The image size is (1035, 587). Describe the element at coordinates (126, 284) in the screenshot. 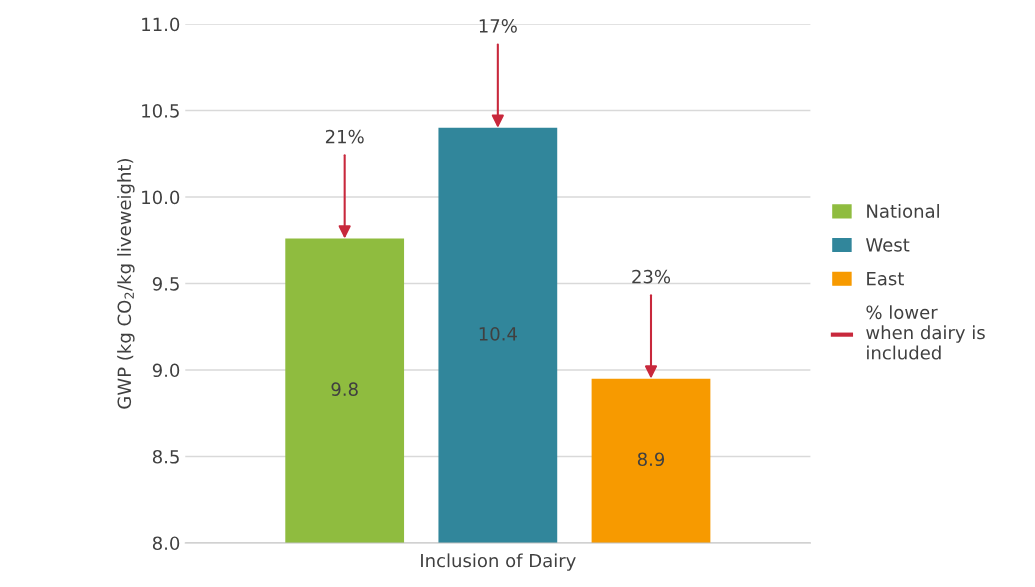

I see `y-axis-title: GWP (kg CO$_{2}$/kg liveweight)` at that location.